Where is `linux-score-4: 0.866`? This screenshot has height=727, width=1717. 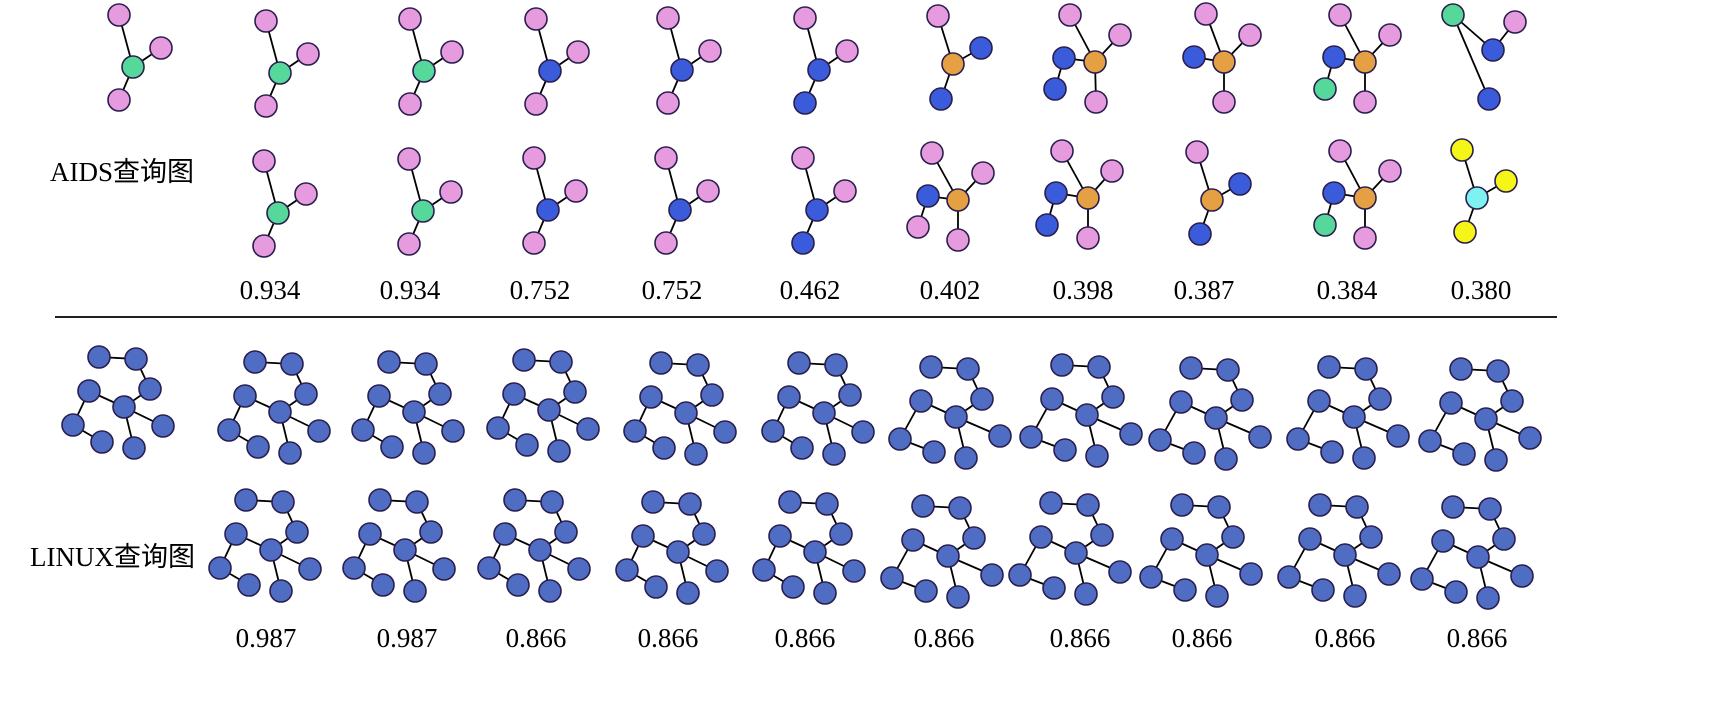 linux-score-4: 0.866 is located at coordinates (668, 638).